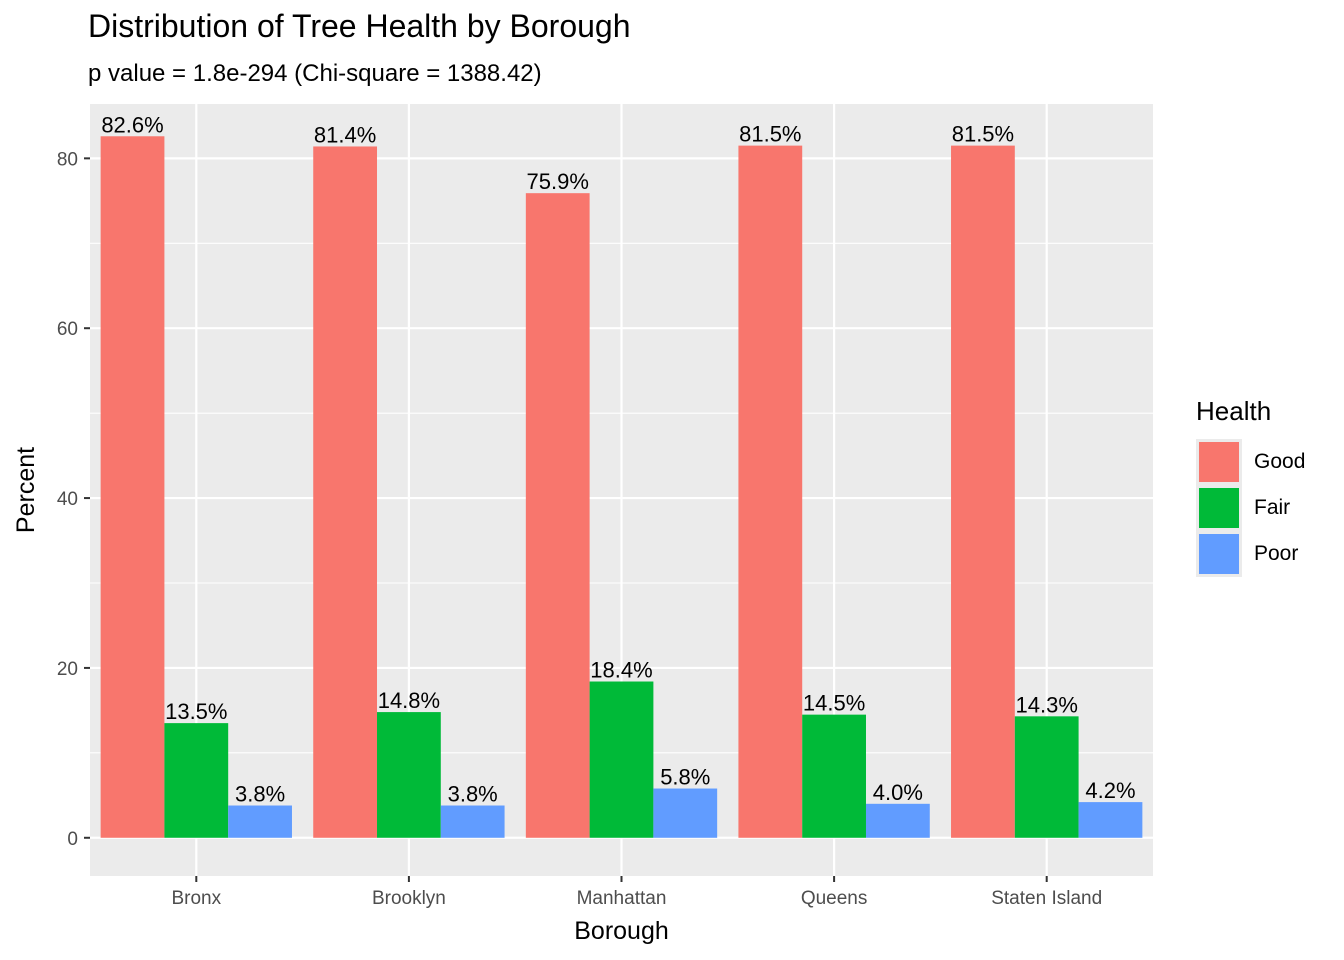 This screenshot has width=1344, height=960. Describe the element at coordinates (409, 775) in the screenshot. I see `bar-fair-brooklyn` at that location.